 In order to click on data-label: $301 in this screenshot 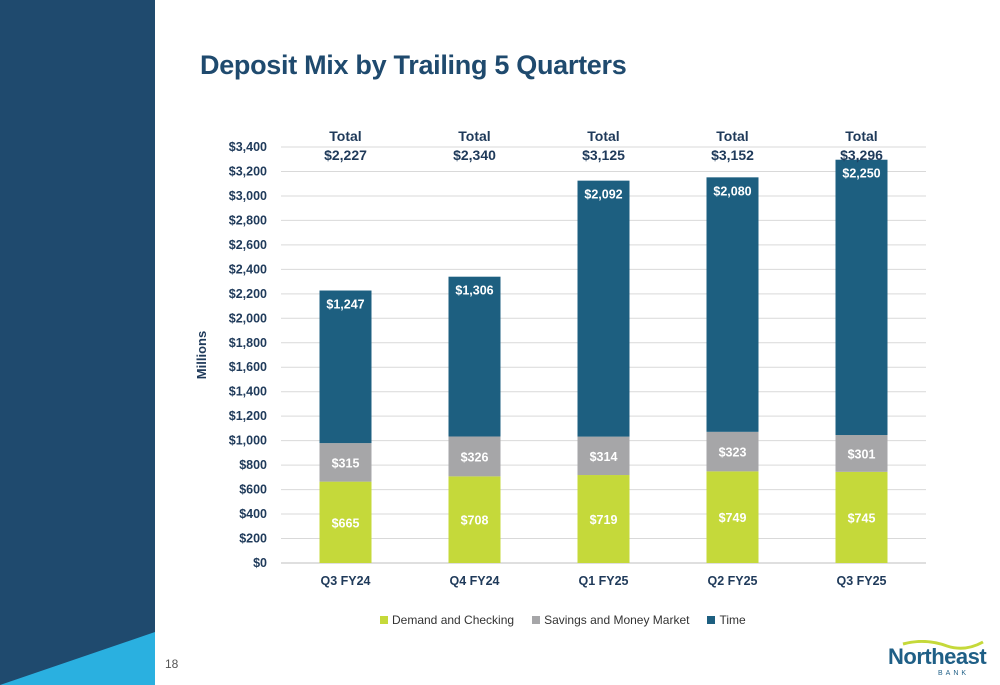, I will do `click(862, 454)`.